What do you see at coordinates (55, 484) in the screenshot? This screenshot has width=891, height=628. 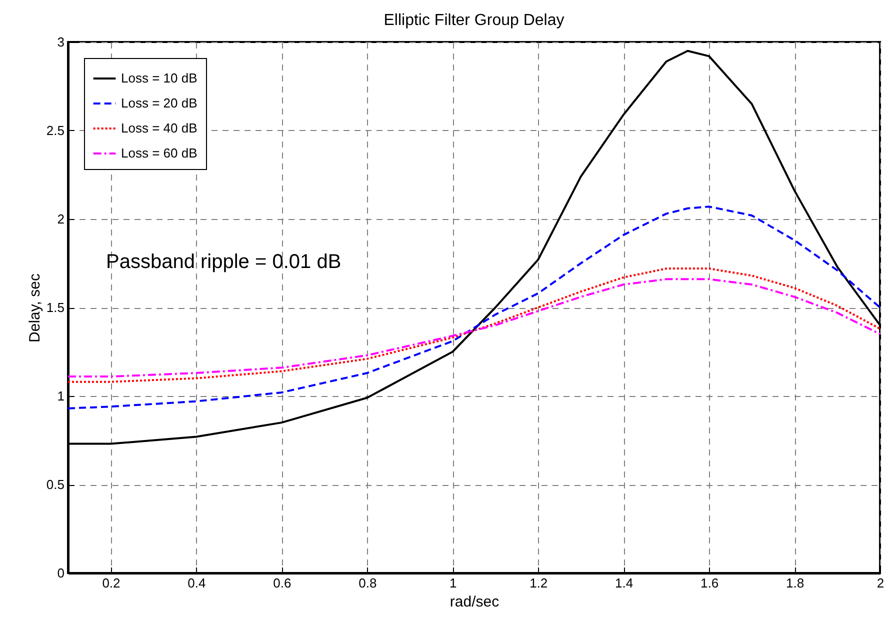 I see `y-tick-label: 0.5` at bounding box center [55, 484].